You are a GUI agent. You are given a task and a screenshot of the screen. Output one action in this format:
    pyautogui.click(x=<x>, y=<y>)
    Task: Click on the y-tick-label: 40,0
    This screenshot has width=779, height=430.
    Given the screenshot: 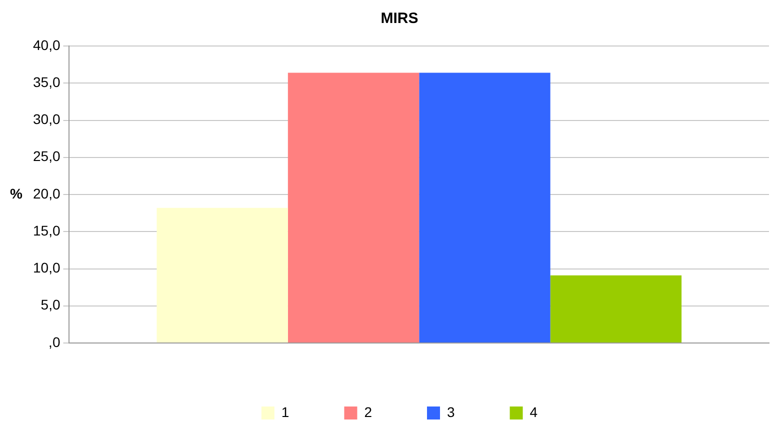 What is the action you would take?
    pyautogui.click(x=46, y=44)
    